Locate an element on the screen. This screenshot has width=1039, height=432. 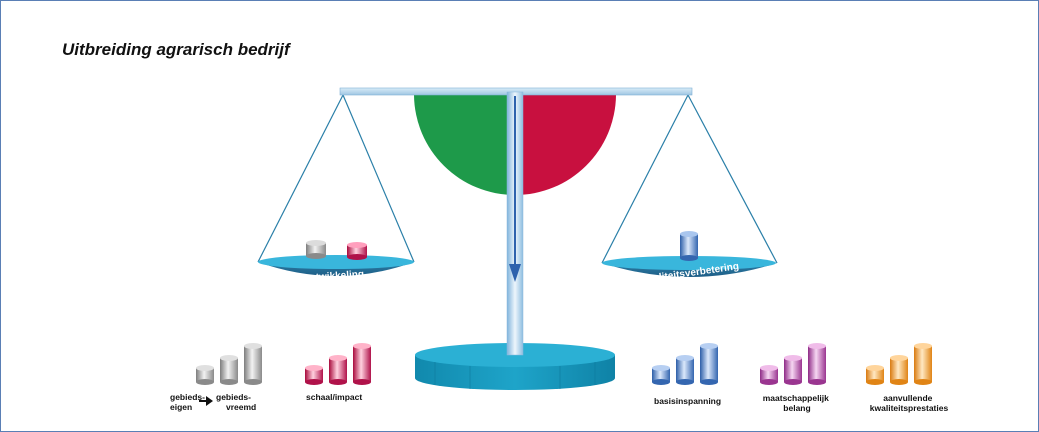
semicircle-green is located at coordinates (464, 145).